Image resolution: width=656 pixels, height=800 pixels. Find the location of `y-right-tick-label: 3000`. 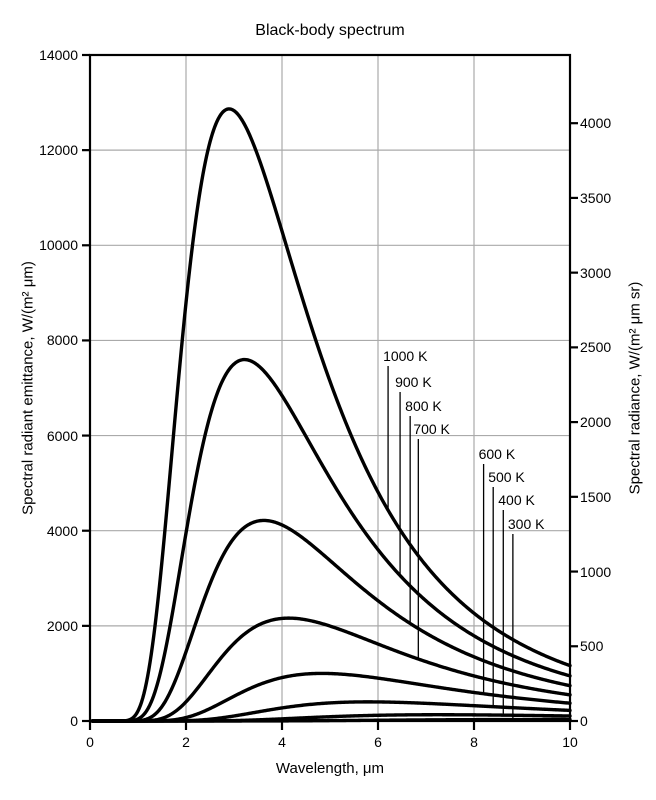

y-right-tick-label: 3000 is located at coordinates (596, 272).